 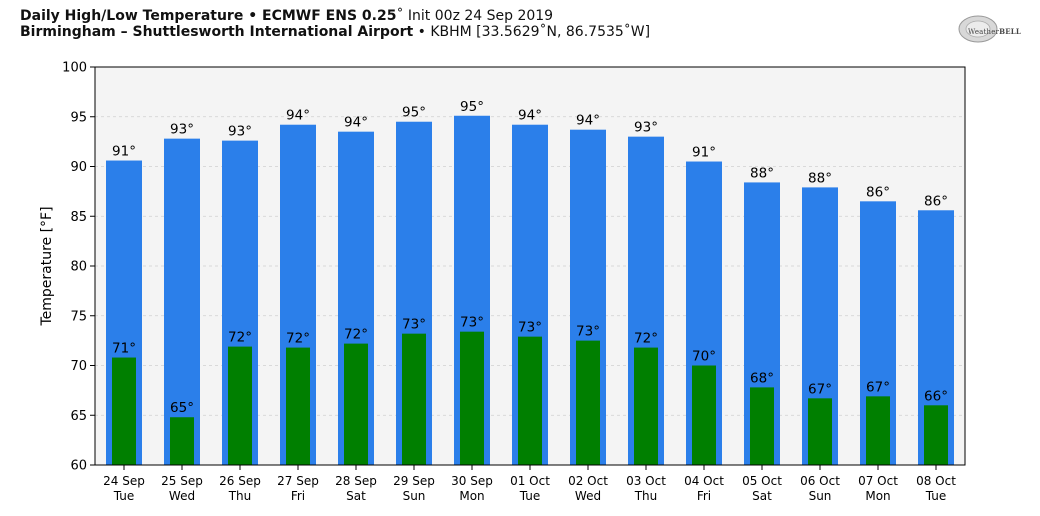 What do you see at coordinates (74, 68) in the screenshot?
I see `y-tick-label: 100` at bounding box center [74, 68].